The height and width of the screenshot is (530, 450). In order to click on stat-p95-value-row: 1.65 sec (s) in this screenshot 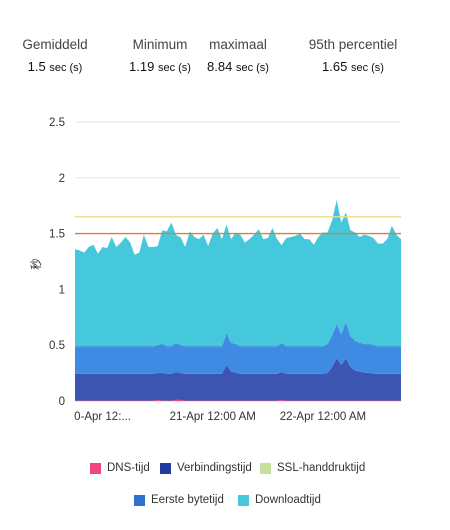, I will do `click(353, 67)`.